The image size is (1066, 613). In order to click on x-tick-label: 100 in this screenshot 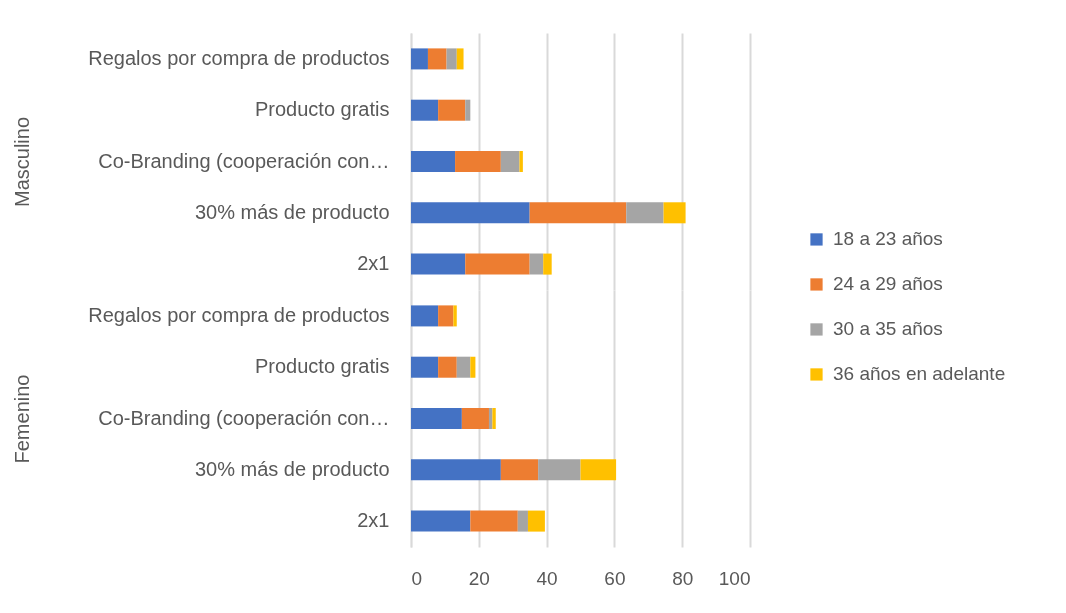, I will do `click(734, 578)`.